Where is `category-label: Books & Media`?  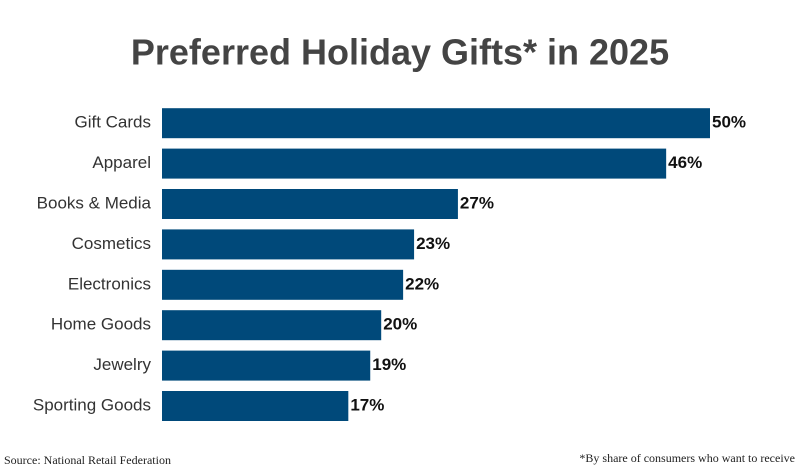 category-label: Books & Media is located at coordinates (94, 202).